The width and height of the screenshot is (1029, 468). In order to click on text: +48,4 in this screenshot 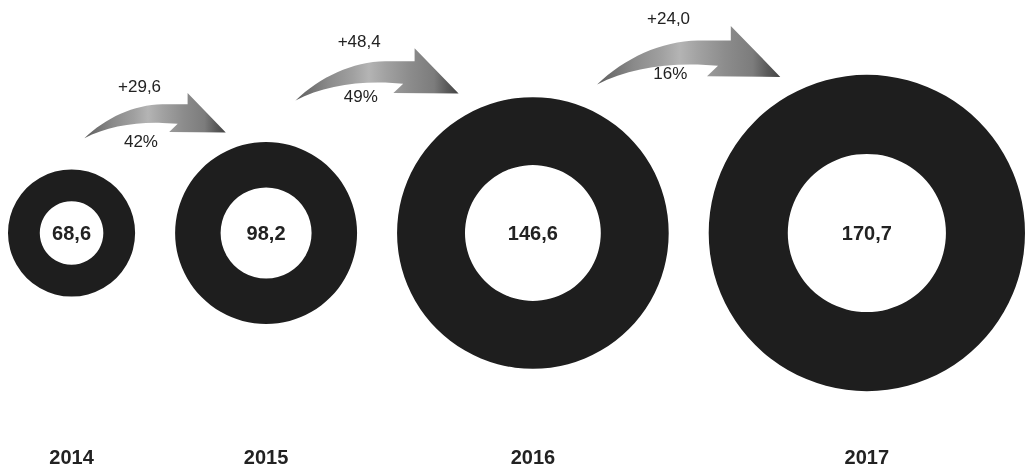, I will do `click(359, 41)`.